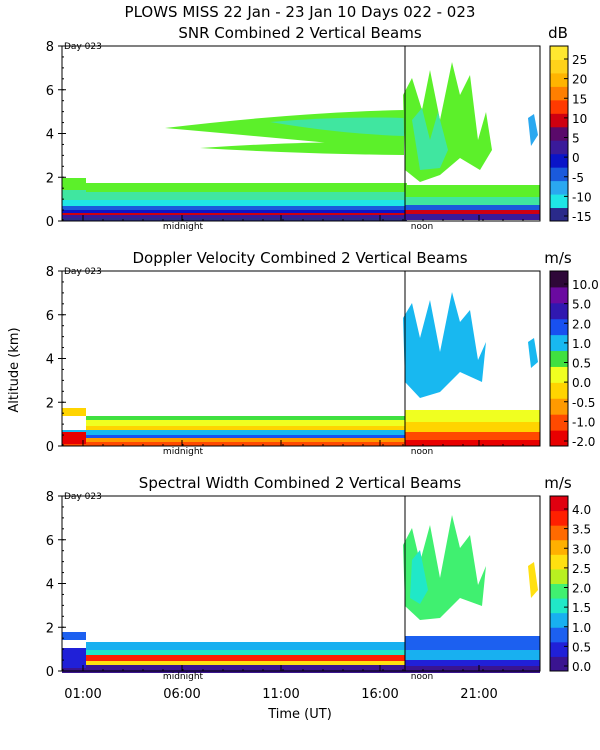  I want to click on y-axis-label: Altitude (km), so click(14, 369).